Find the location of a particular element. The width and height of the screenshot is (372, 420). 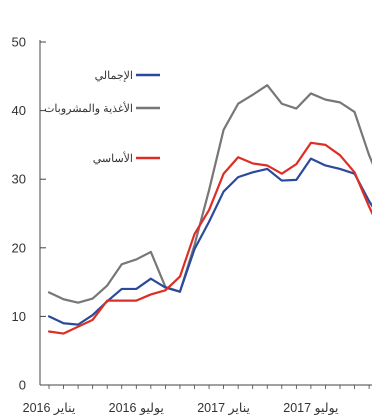

x-tick-label: يوليو 2017 is located at coordinates (311, 408).